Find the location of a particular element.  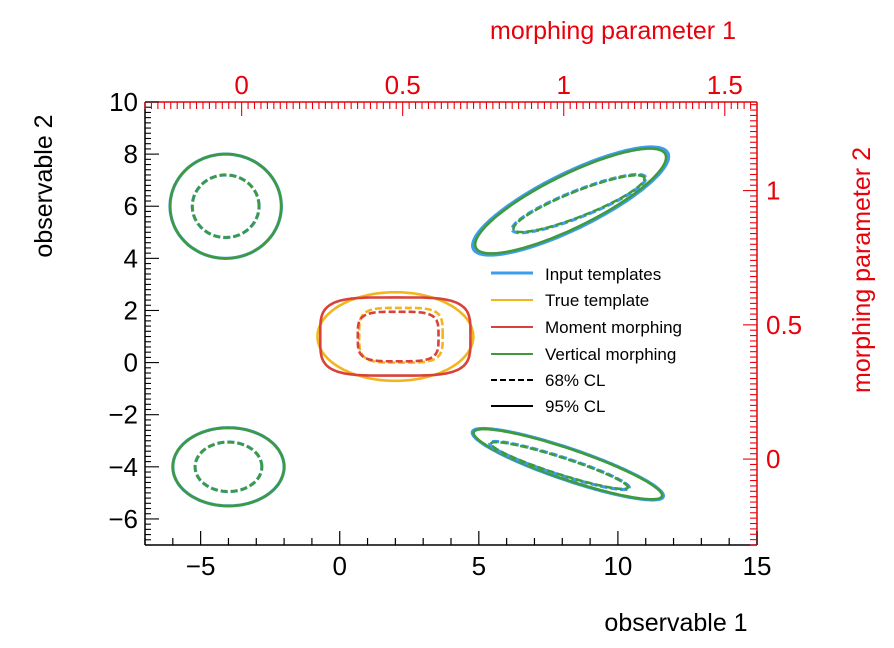

y2-tick-label: 0.5 is located at coordinates (784, 325).